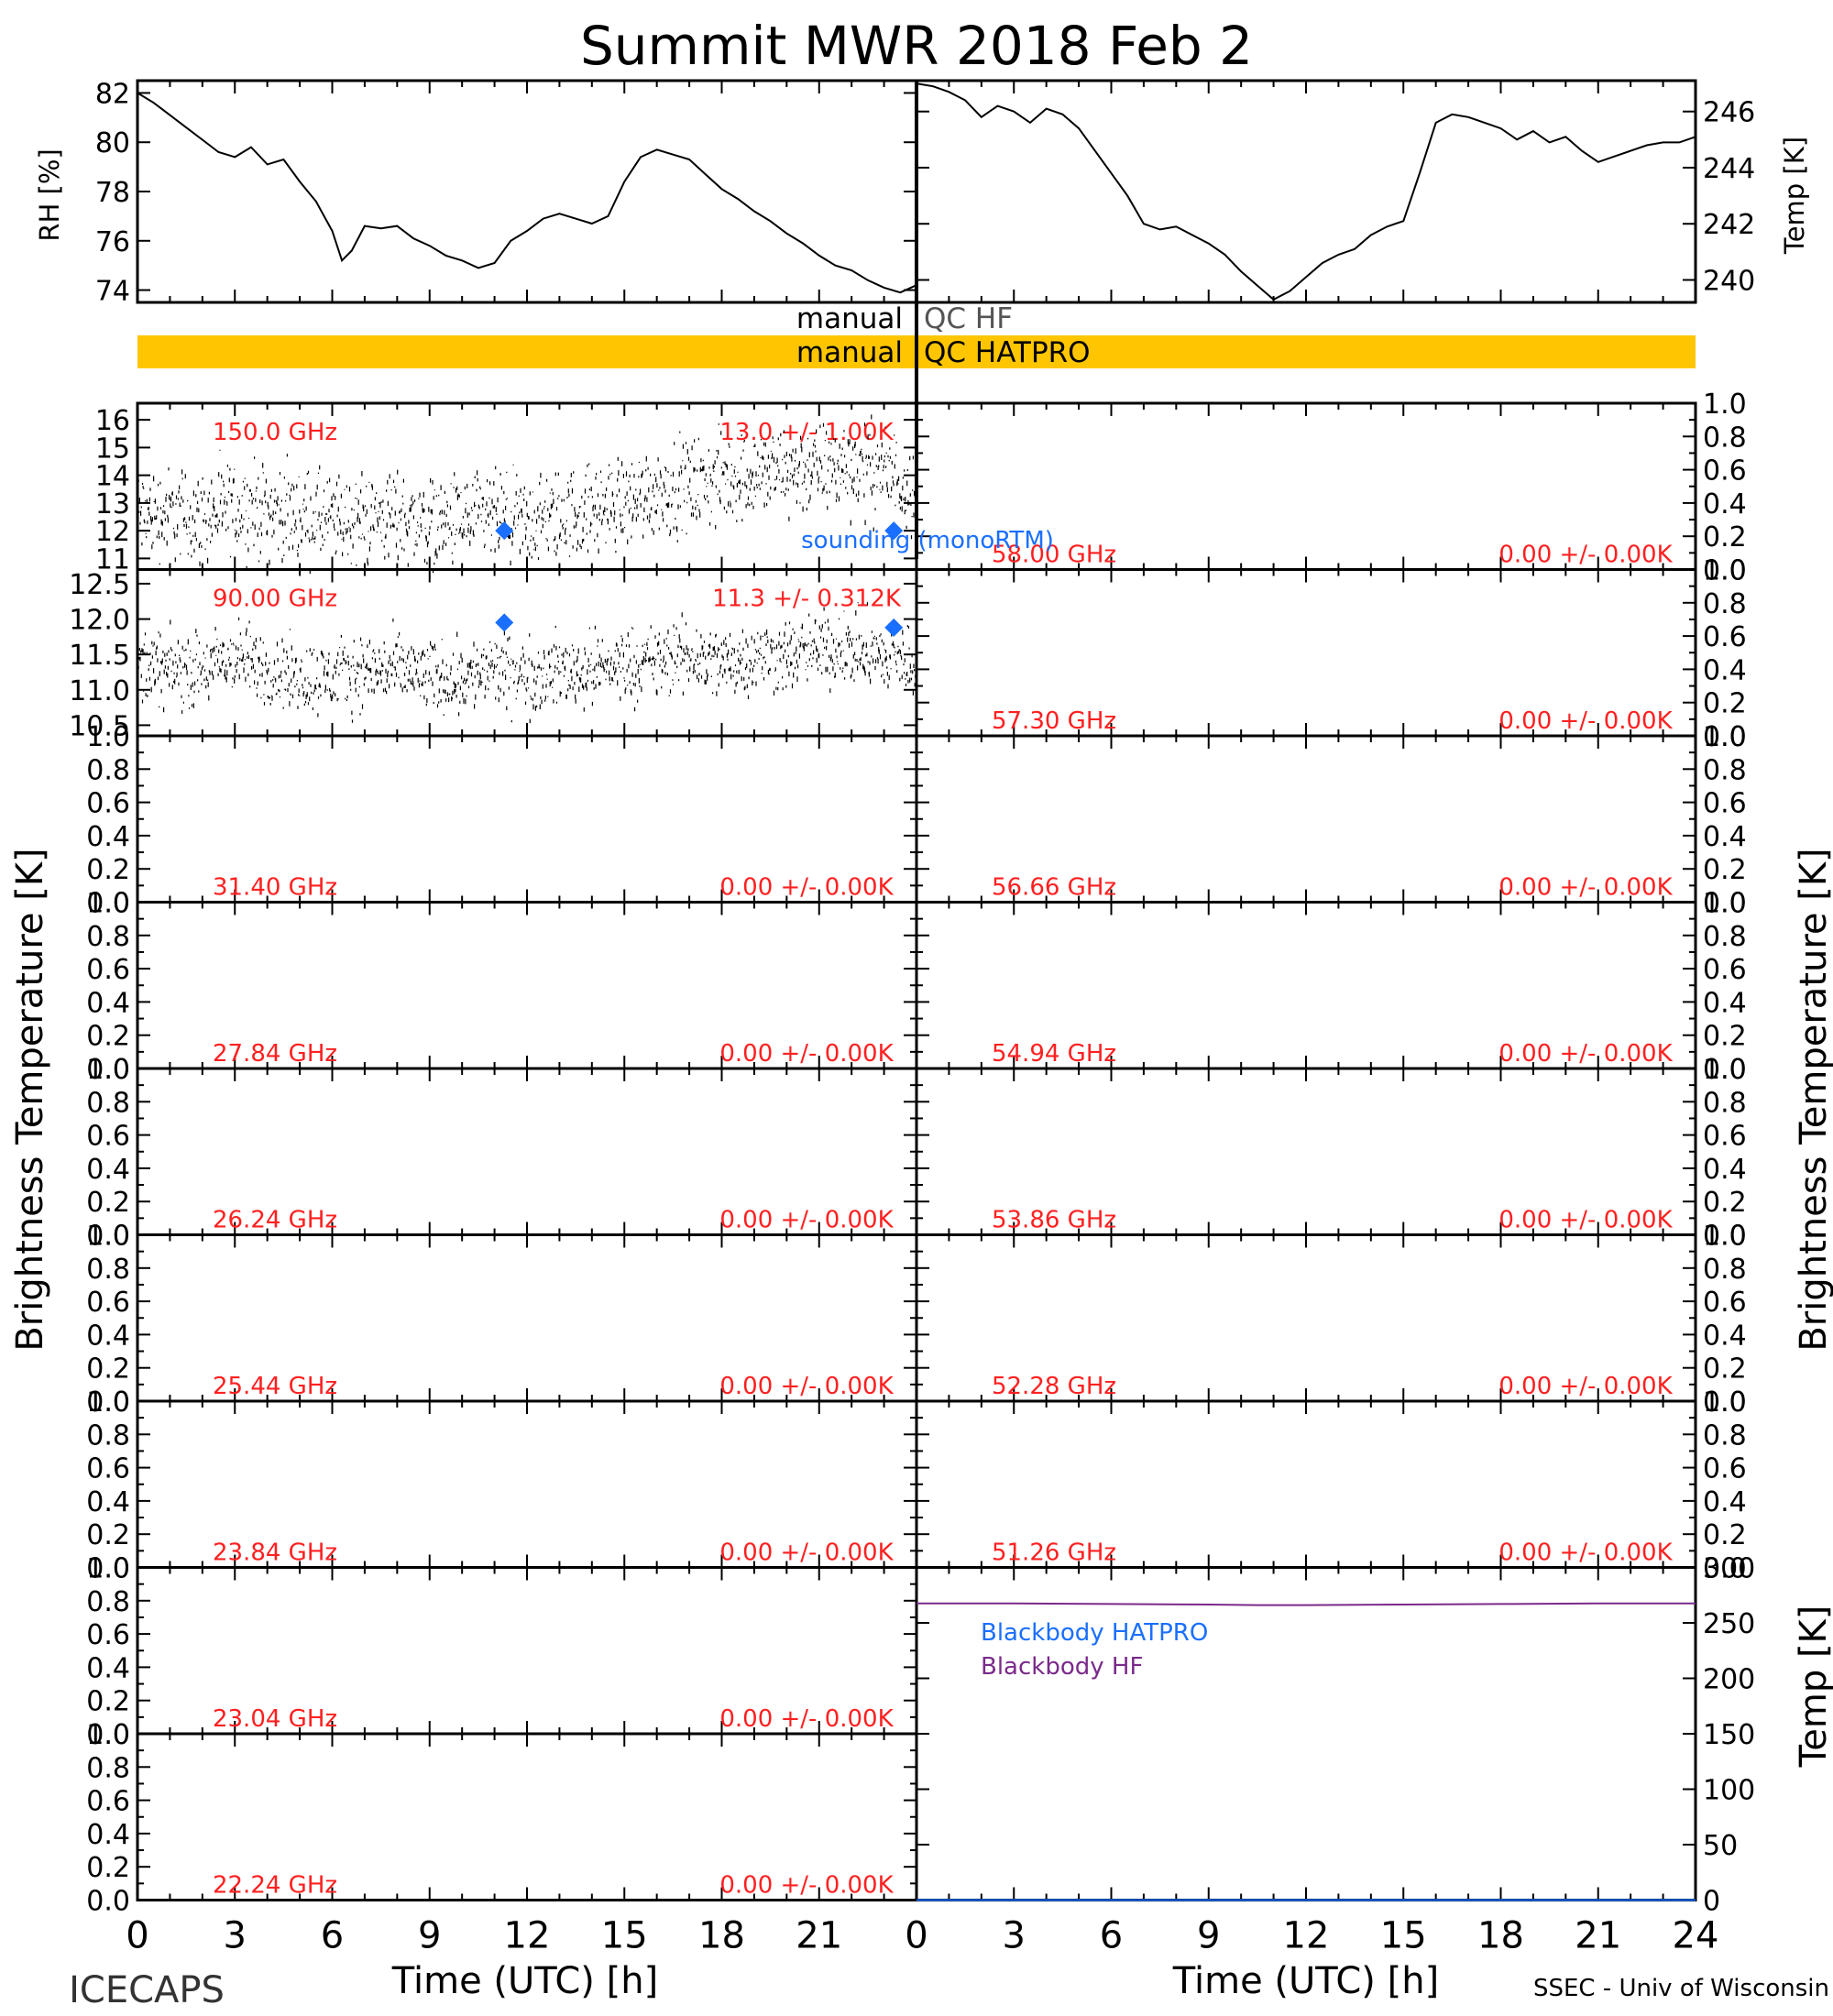  What do you see at coordinates (108, 1070) in the screenshot?
I see `tb_26-ytick-label: 1.0` at bounding box center [108, 1070].